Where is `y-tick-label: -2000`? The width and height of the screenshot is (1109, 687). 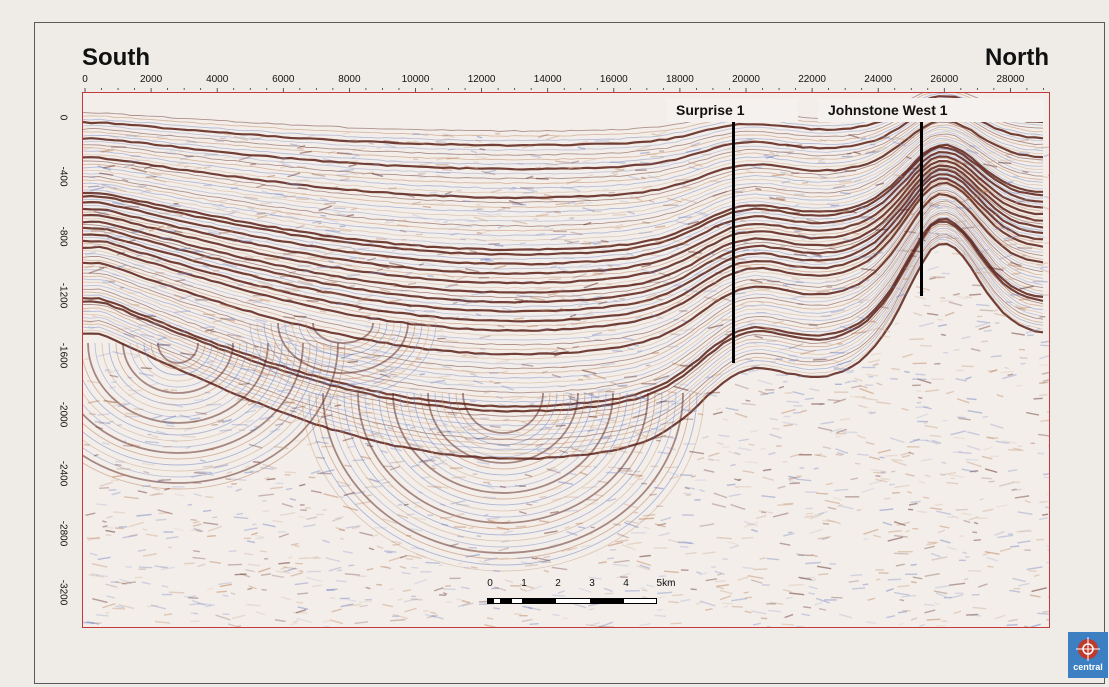
y-tick-label: -2000 is located at coordinates (63, 414).